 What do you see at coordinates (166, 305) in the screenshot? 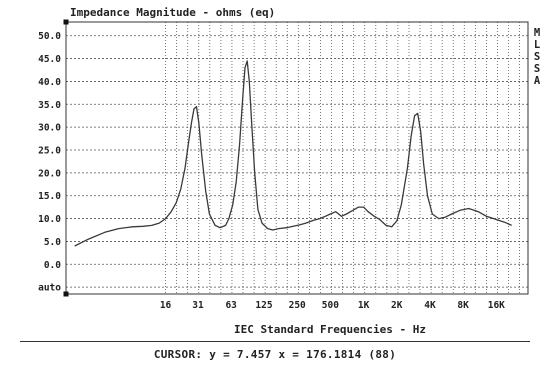
I see `x-tick-label: 16` at bounding box center [166, 305].